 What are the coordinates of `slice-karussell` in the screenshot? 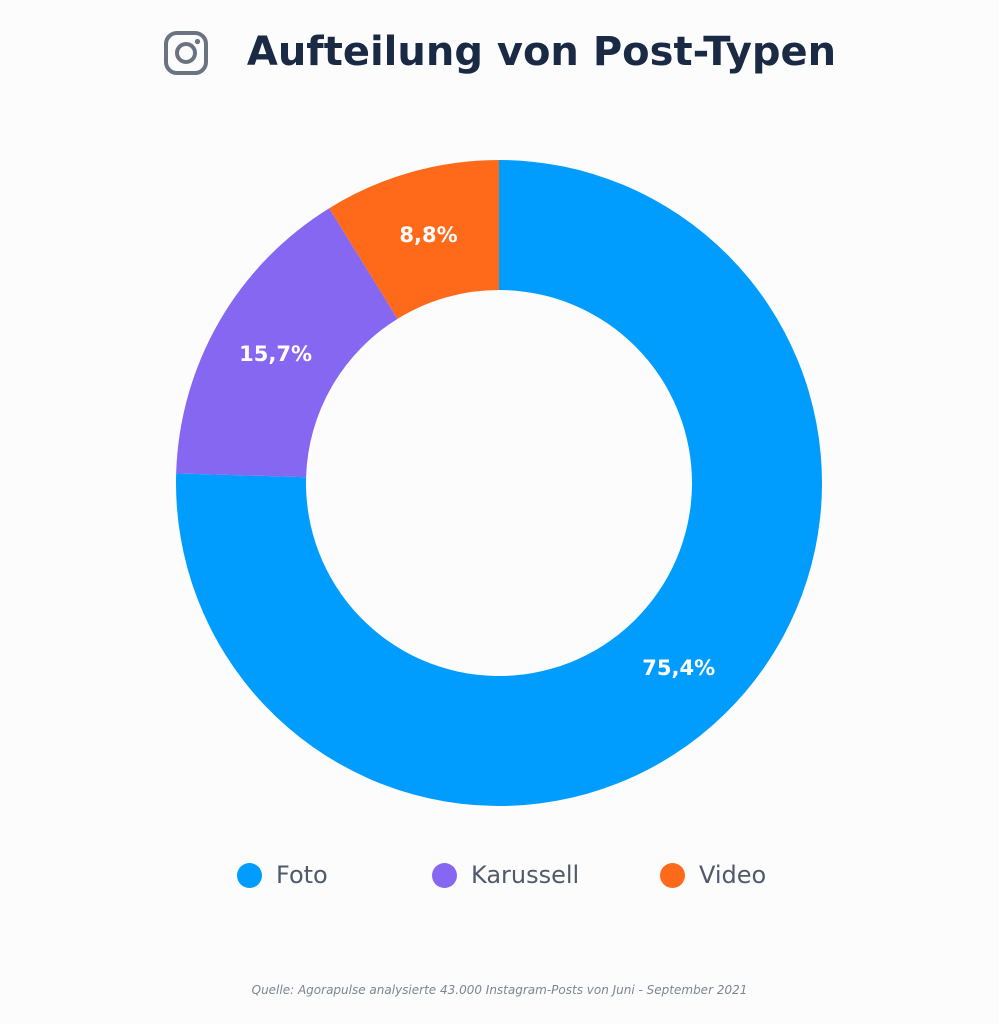 It's located at (287, 343).